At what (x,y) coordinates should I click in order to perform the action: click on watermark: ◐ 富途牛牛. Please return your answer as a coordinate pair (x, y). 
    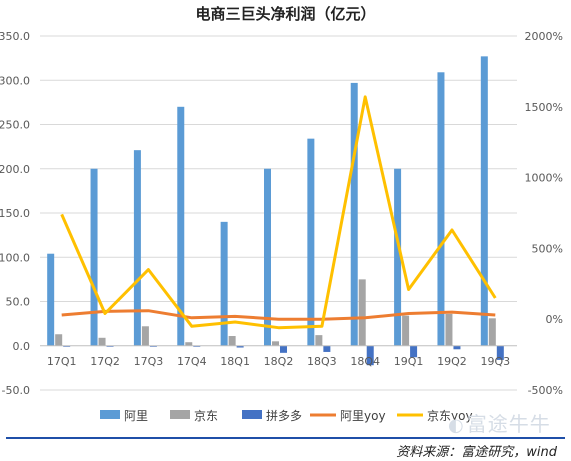
    Looking at the image, I should click on (499, 422).